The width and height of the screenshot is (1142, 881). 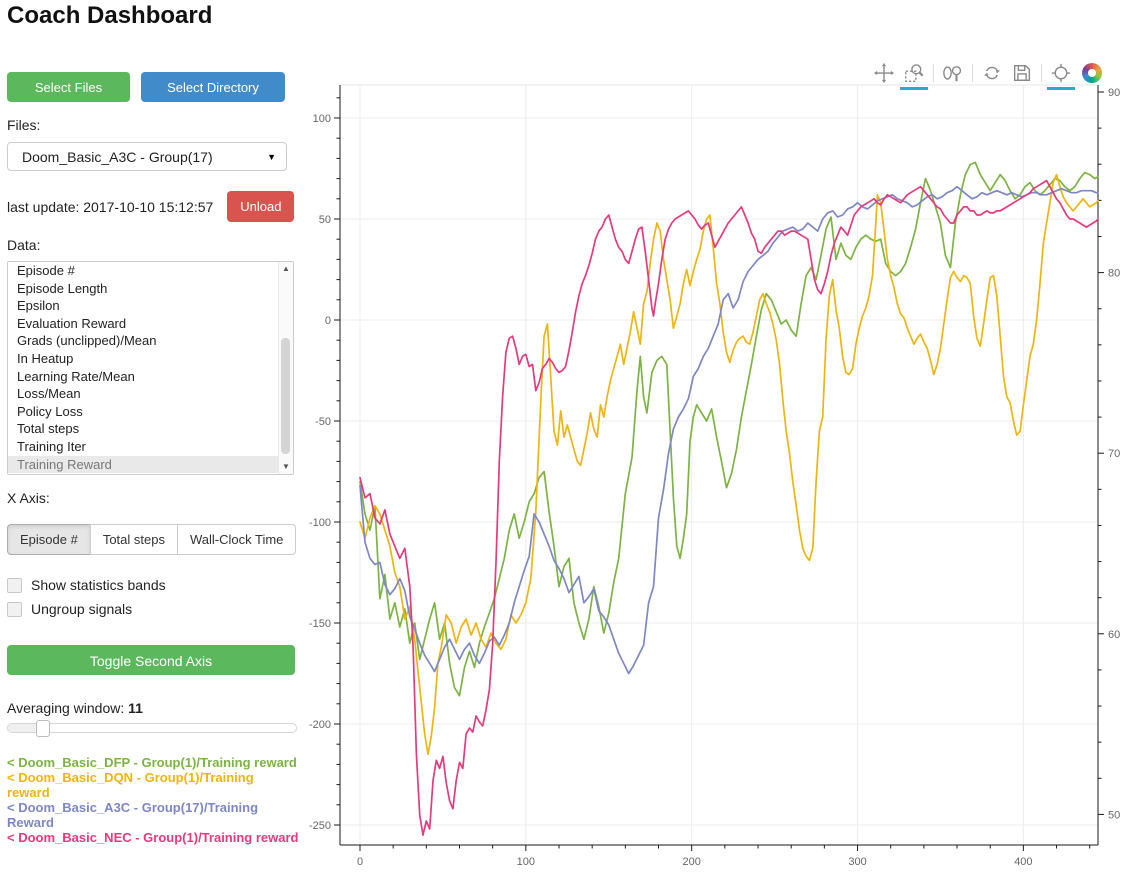 What do you see at coordinates (45, 358) in the screenshot?
I see `data-list-item: In Heatup` at bounding box center [45, 358].